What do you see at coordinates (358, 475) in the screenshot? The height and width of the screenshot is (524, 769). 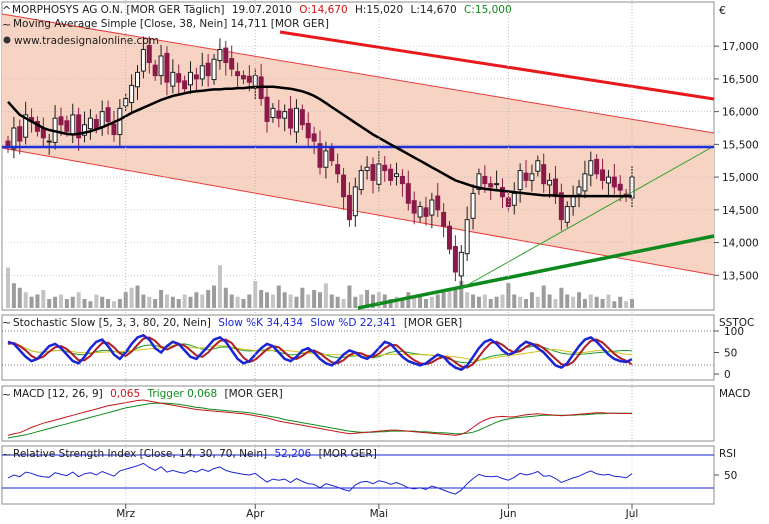 I see `rsi-panel-frame` at bounding box center [358, 475].